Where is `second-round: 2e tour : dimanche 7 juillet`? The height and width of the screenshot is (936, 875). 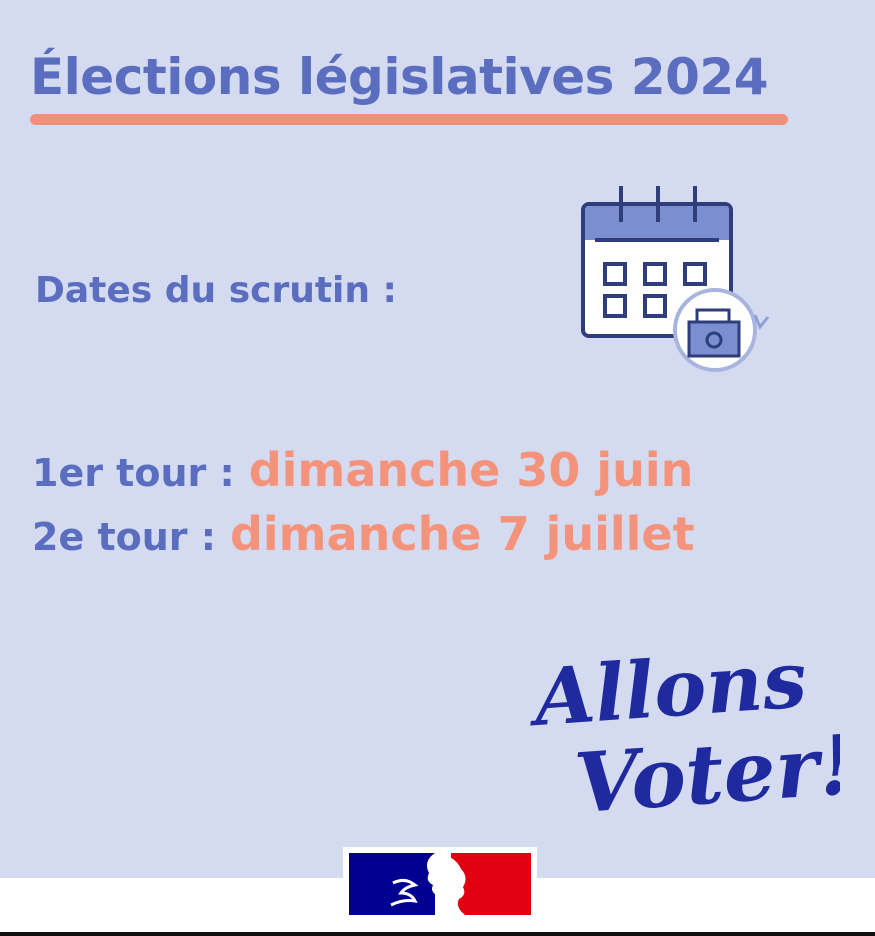
second-round: 2e tour : dimanche 7 juillet is located at coordinates (363, 534).